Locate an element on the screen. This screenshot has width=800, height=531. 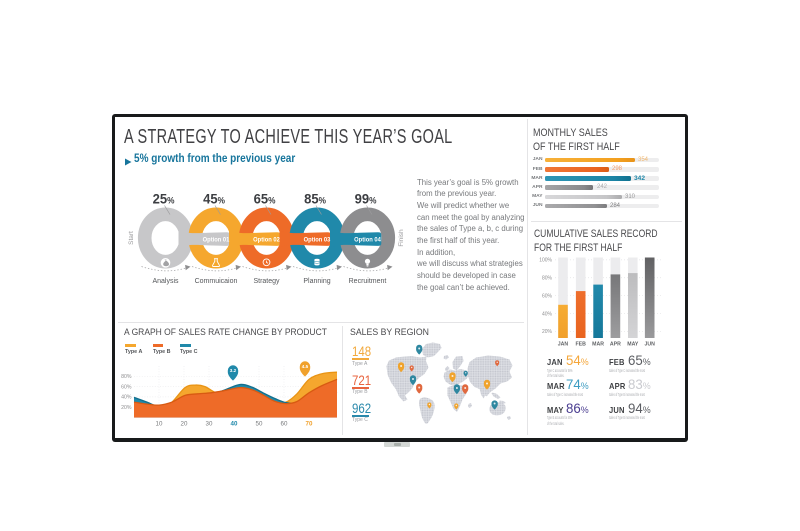
svg-text: Commuicaion is located at coordinates (216, 281).